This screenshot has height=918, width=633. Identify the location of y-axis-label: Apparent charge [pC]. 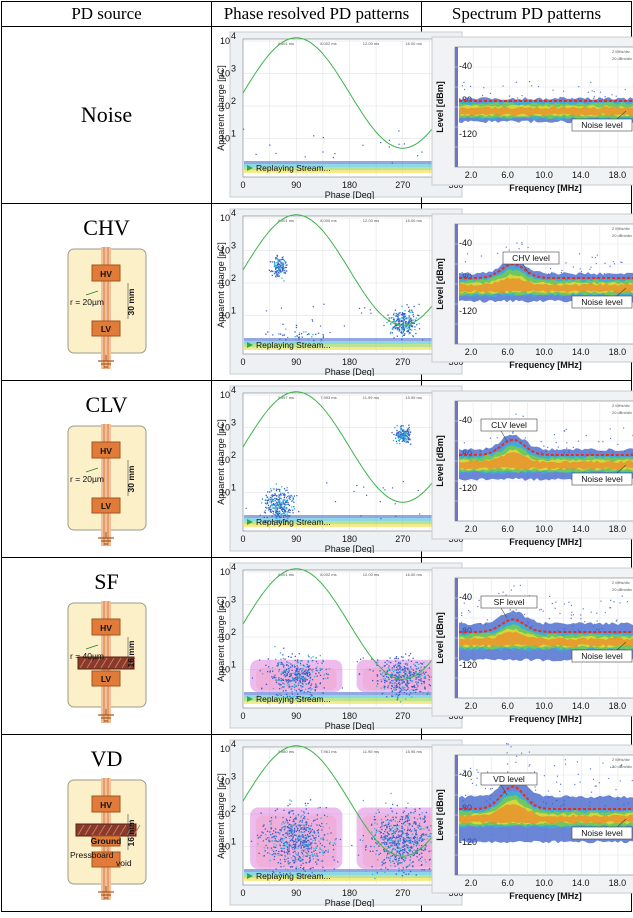
(221, 639).